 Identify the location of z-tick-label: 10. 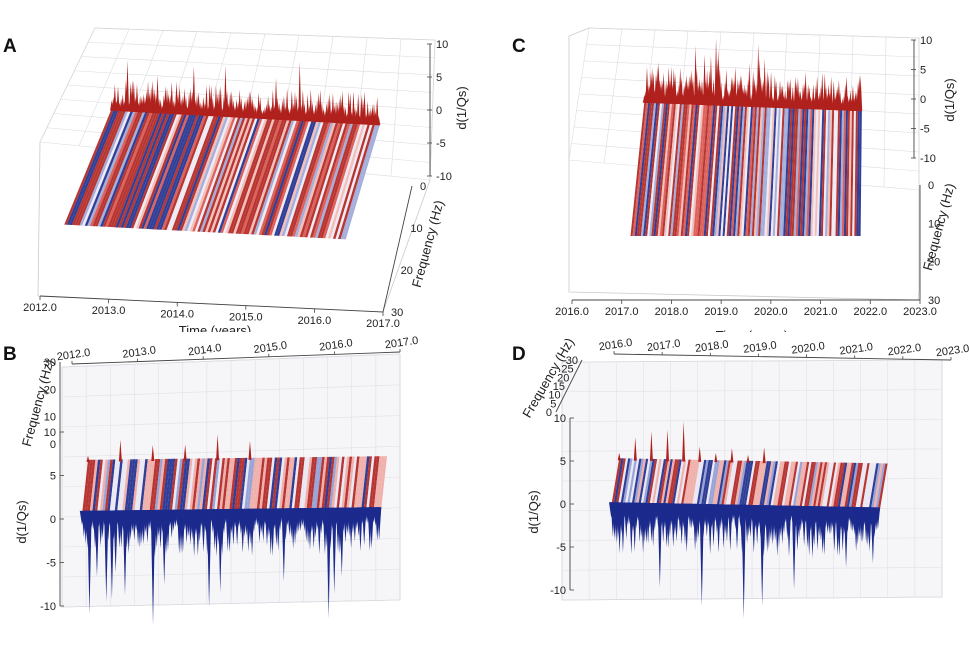
(560, 419).